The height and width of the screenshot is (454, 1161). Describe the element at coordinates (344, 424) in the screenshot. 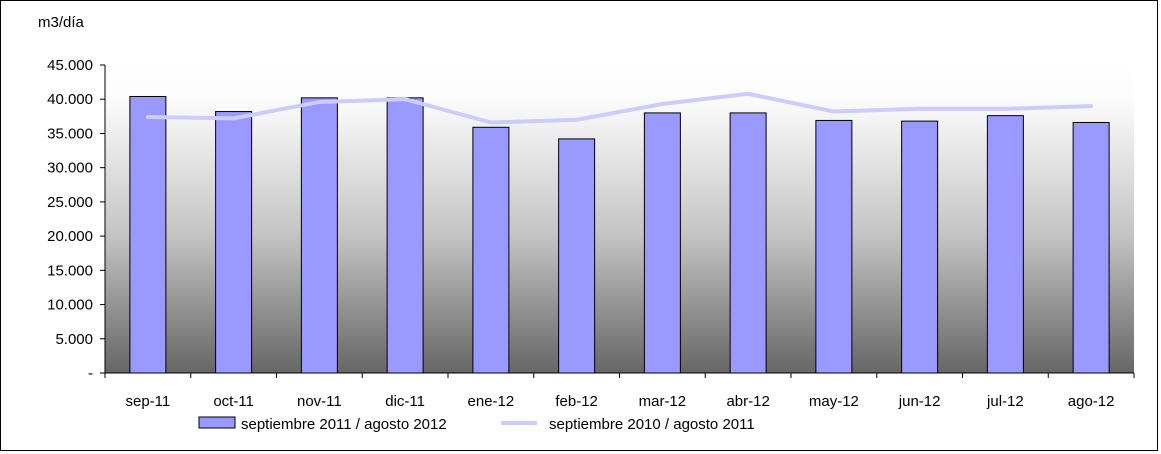

I see `legend-label-bars: septiembre 2011 / agosto 2012` at that location.